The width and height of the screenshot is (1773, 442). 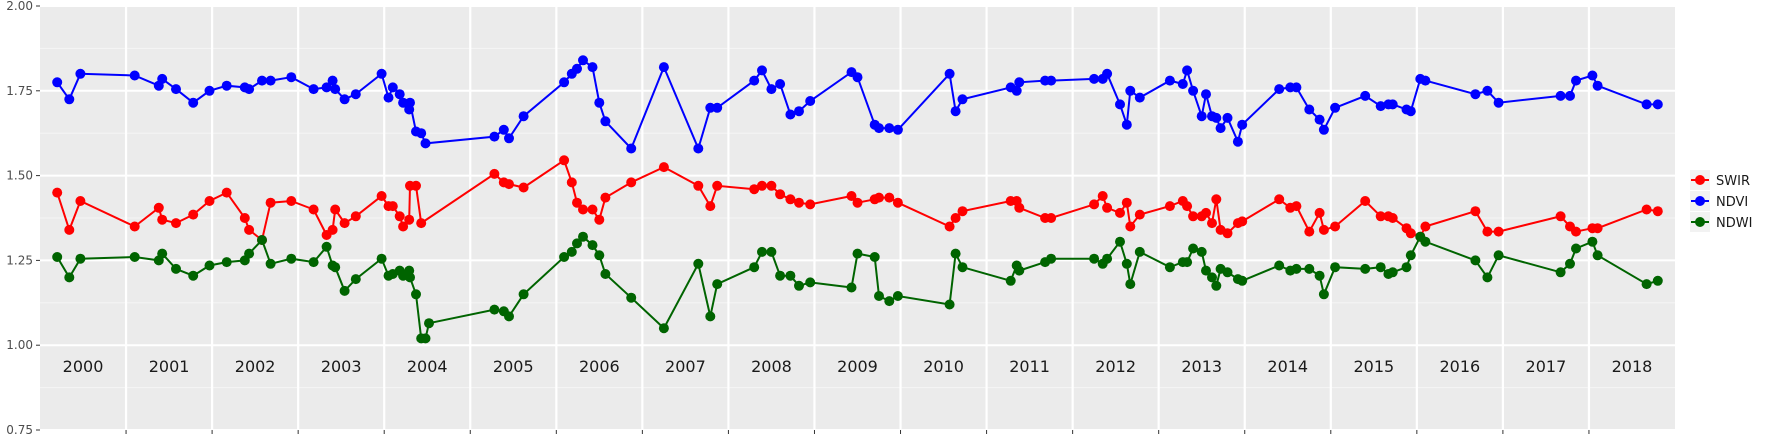 What do you see at coordinates (1287, 366) in the screenshot?
I see `year-label: 2014` at bounding box center [1287, 366].